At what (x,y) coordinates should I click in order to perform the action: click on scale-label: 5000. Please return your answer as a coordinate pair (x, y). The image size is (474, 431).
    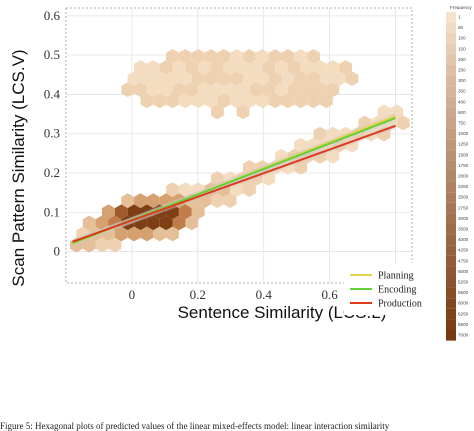
    Looking at the image, I should click on (463, 271).